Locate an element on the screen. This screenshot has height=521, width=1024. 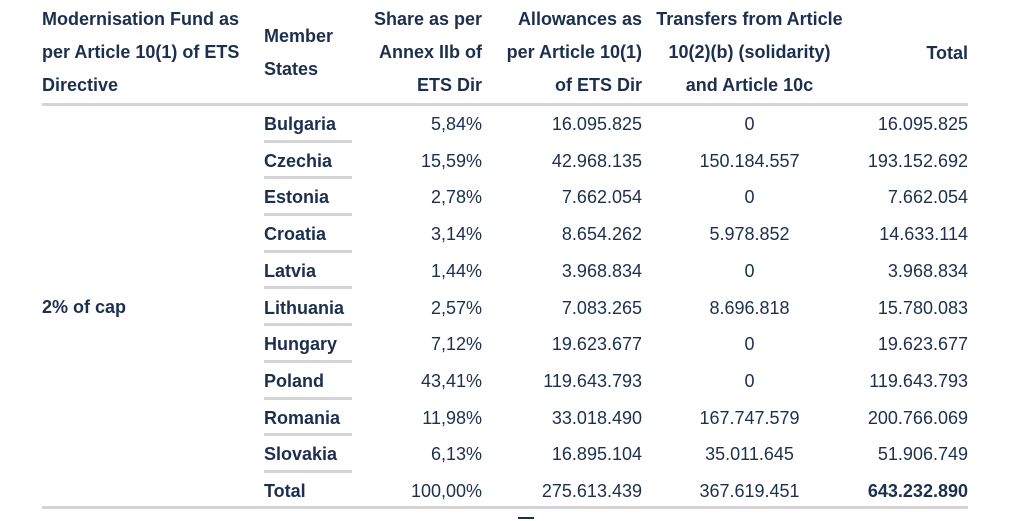
page-marker is located at coordinates (526, 518).